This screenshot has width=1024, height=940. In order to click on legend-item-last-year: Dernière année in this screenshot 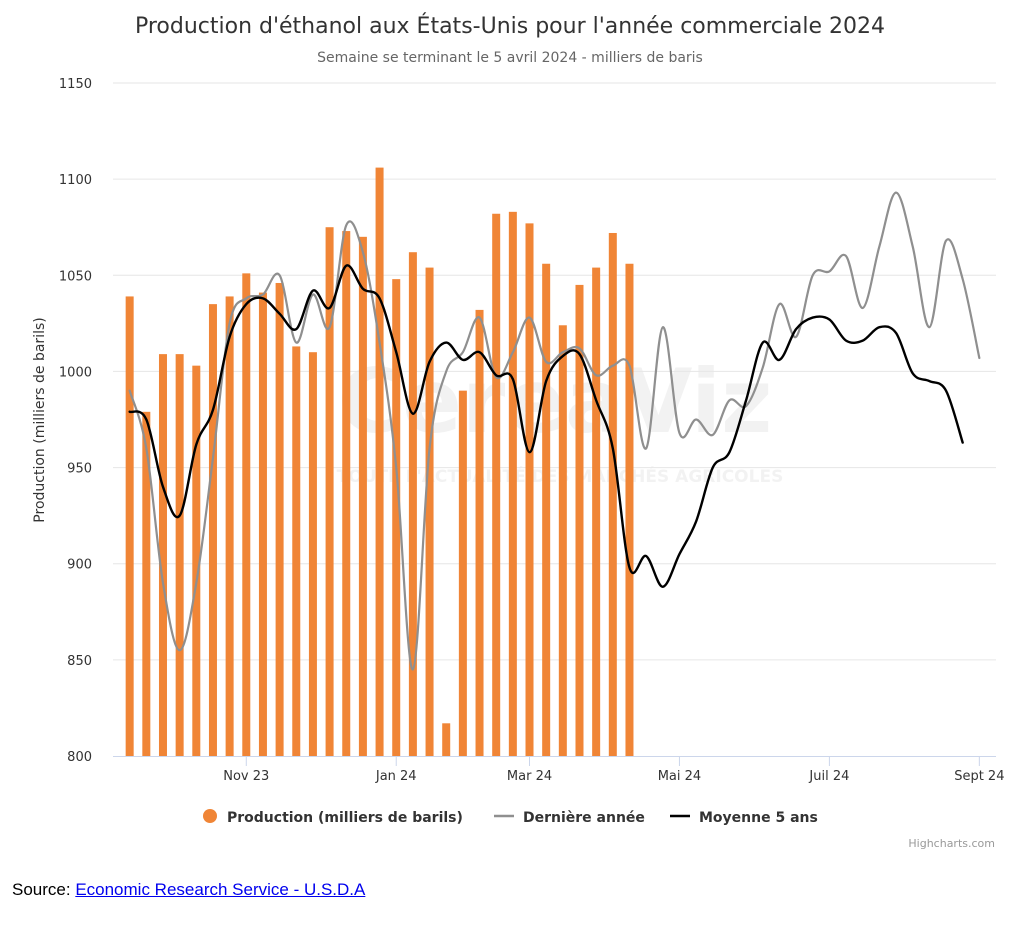, I will do `click(569, 818)`.